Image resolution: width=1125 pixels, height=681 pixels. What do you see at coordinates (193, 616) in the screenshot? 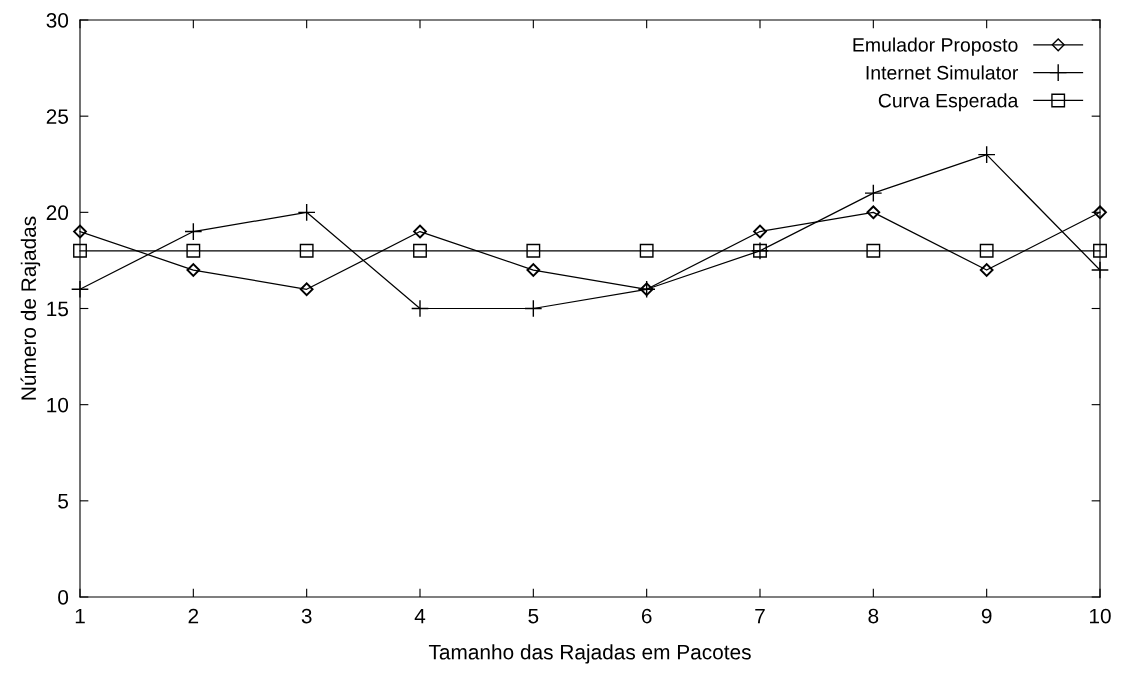
I see `x-tick-label: 2` at bounding box center [193, 616].